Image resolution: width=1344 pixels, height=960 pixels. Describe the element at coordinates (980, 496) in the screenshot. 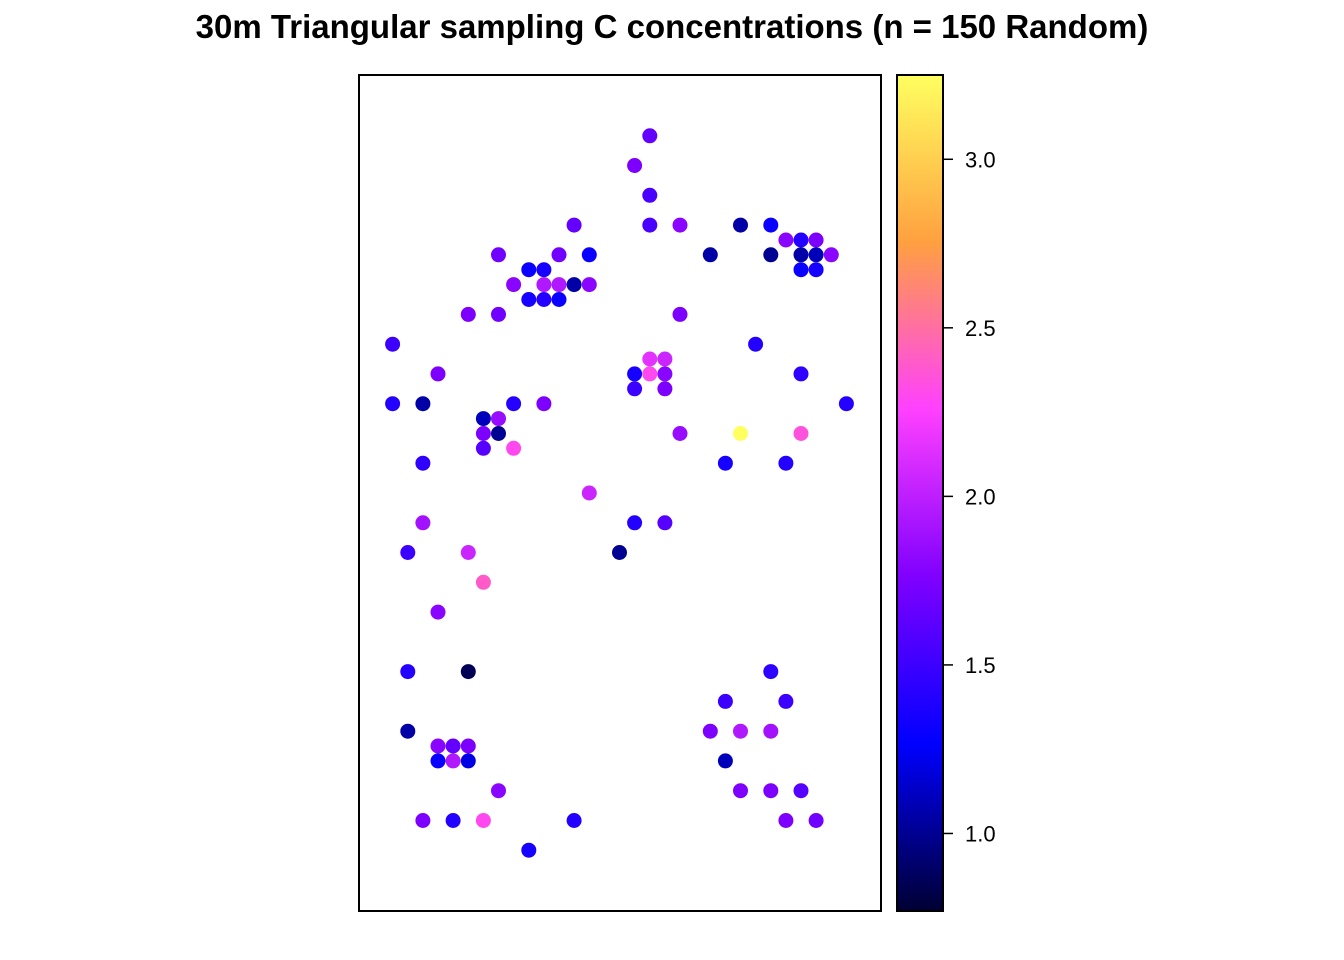

I see `colorbar-tick-label: 2.0` at that location.